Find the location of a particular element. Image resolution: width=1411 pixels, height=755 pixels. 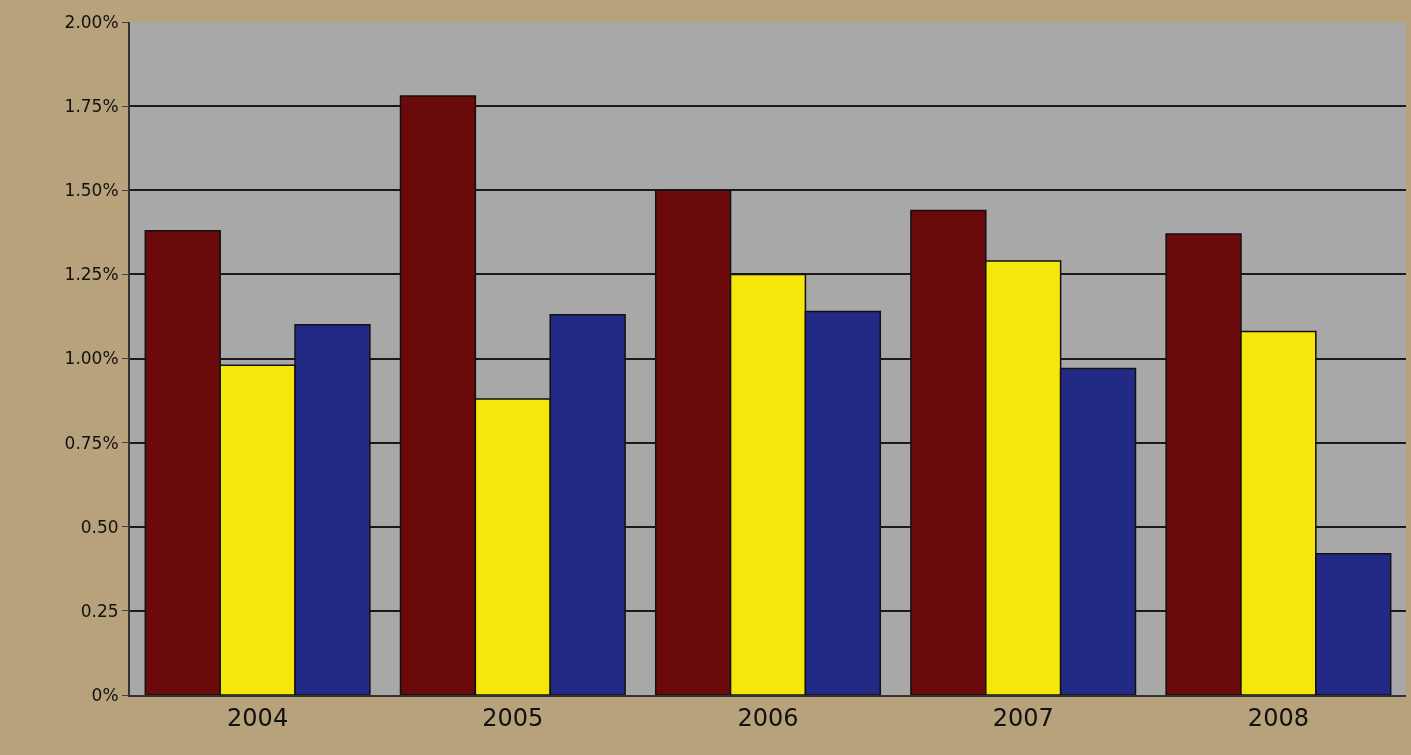

y-tick-label: 0.75% is located at coordinates (91, 442).